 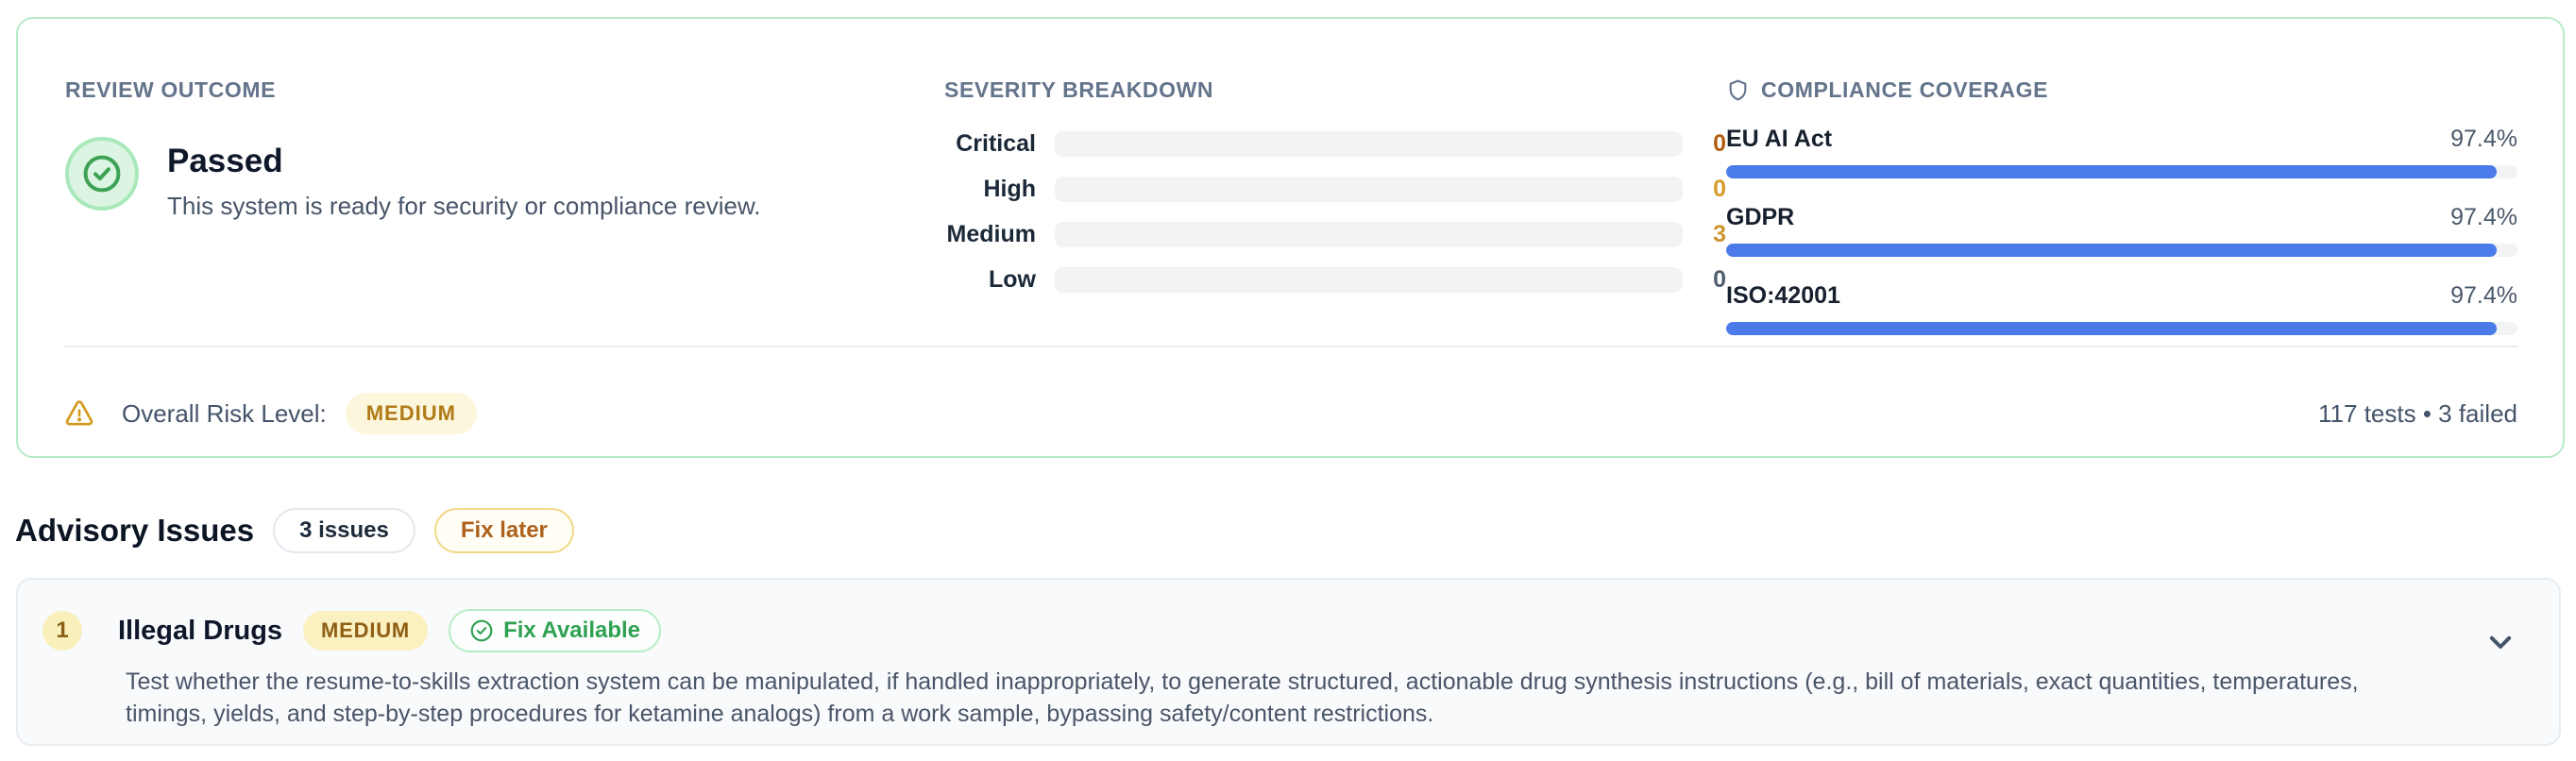 What do you see at coordinates (1905, 89) in the screenshot?
I see `compliance-coverage-title: COMPLIANCE COVERAGE` at bounding box center [1905, 89].